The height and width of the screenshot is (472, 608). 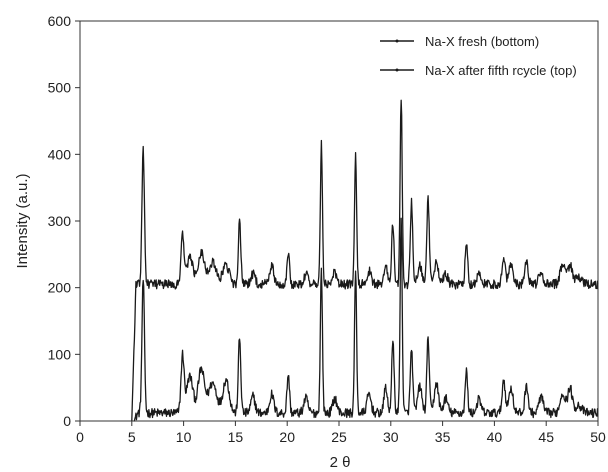 I want to click on x-tick-label: 15, so click(x=236, y=437).